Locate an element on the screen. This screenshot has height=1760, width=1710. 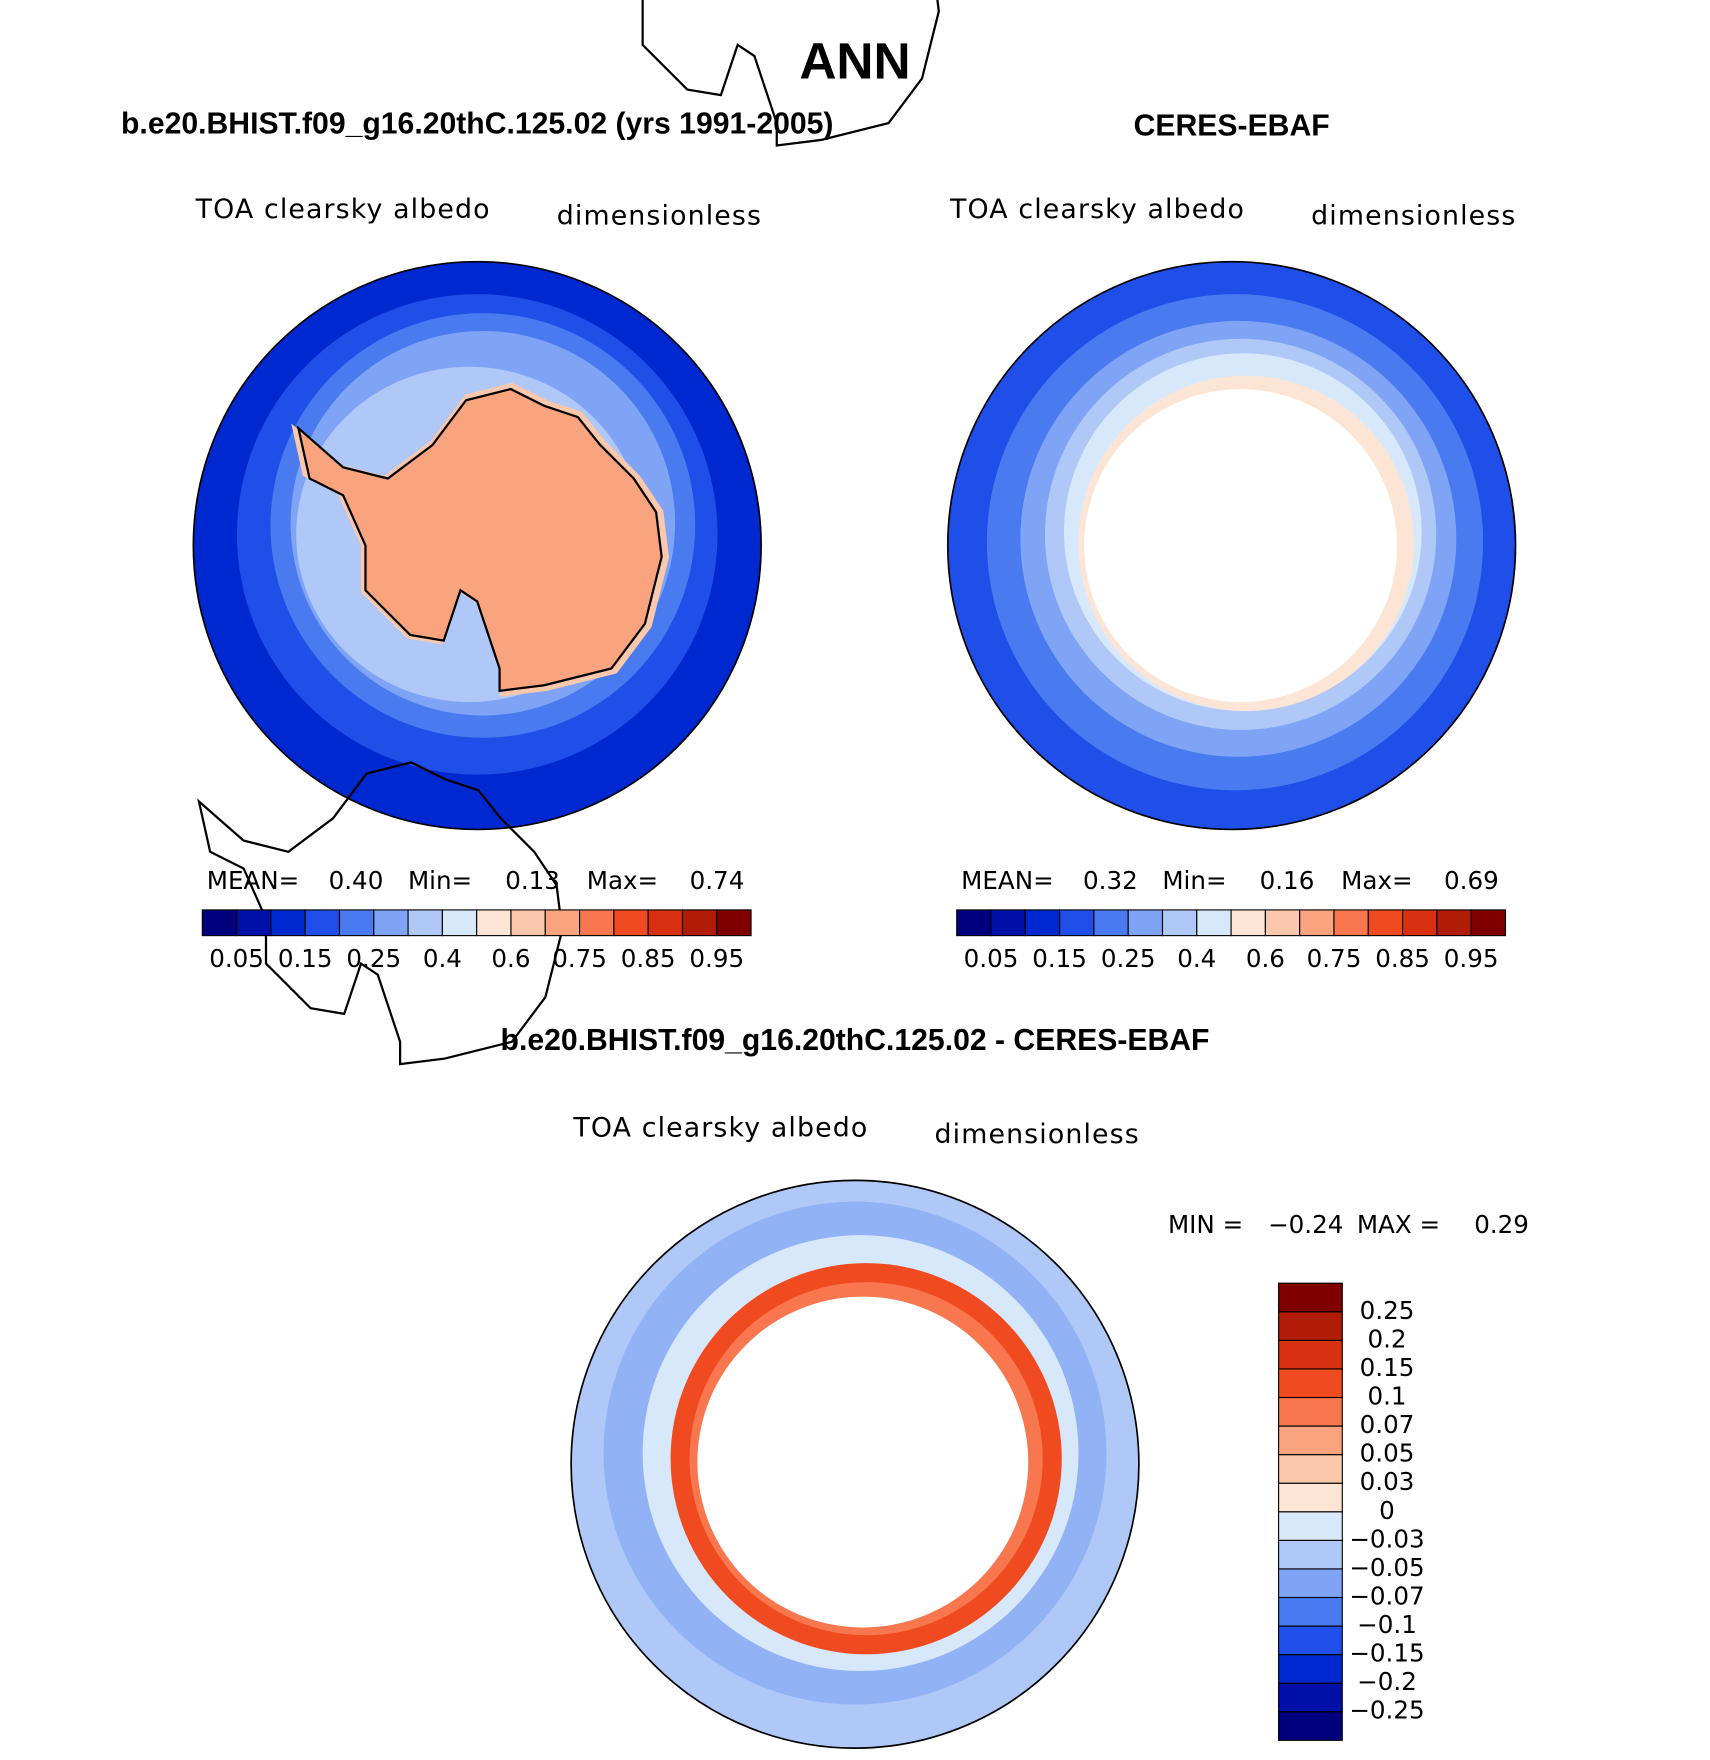
colorbar-label: −0.07 is located at coordinates (1386, 1595).